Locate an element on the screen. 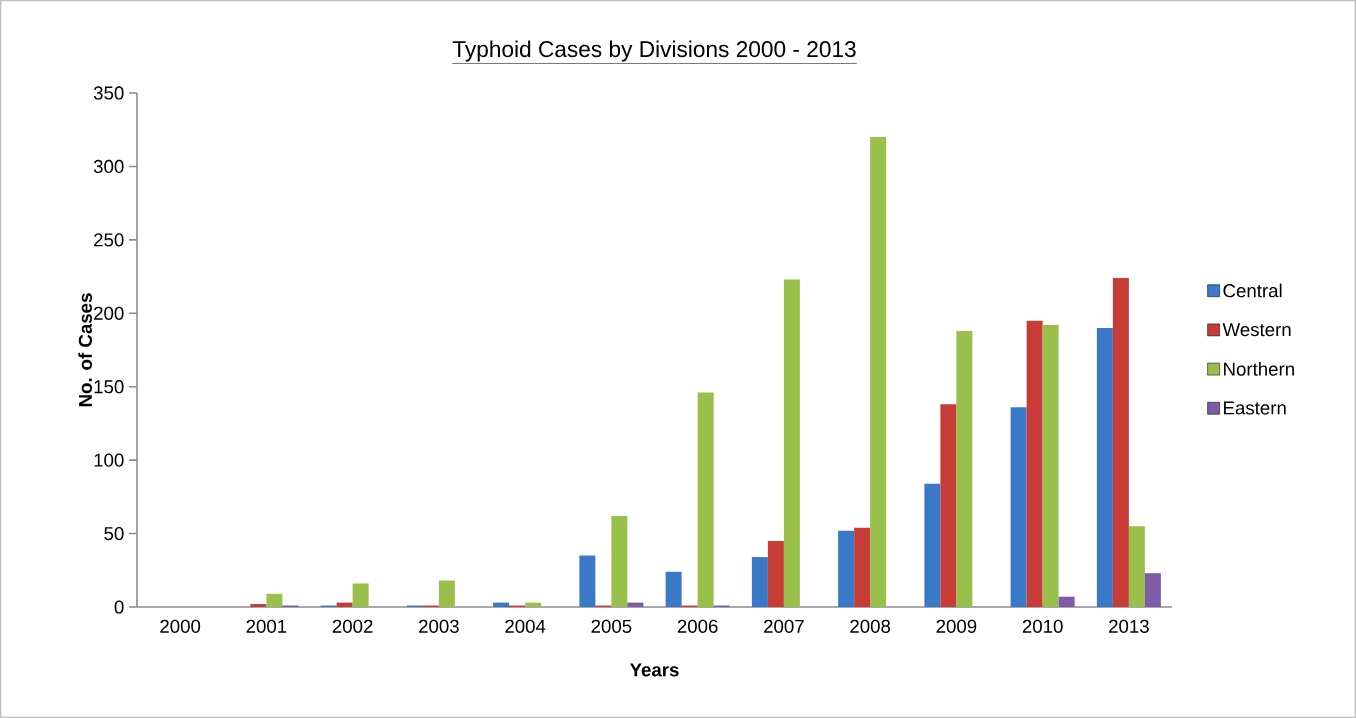  y-tick-label: 300 is located at coordinates (108, 166).